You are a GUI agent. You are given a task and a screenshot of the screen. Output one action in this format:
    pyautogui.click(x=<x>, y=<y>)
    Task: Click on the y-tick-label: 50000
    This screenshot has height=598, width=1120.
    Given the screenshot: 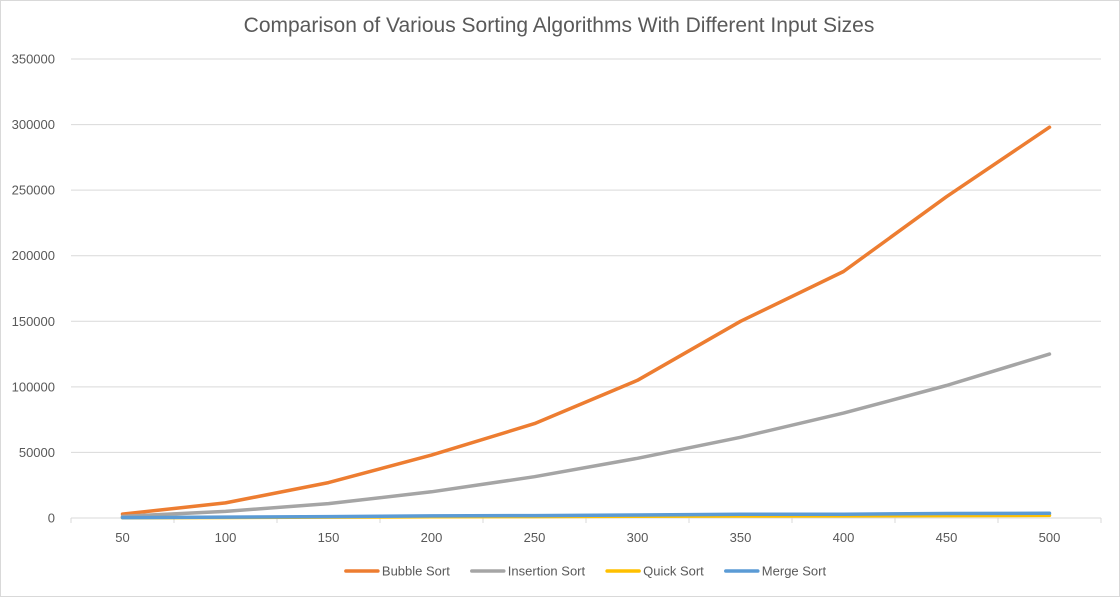 What is the action you would take?
    pyautogui.click(x=37, y=452)
    